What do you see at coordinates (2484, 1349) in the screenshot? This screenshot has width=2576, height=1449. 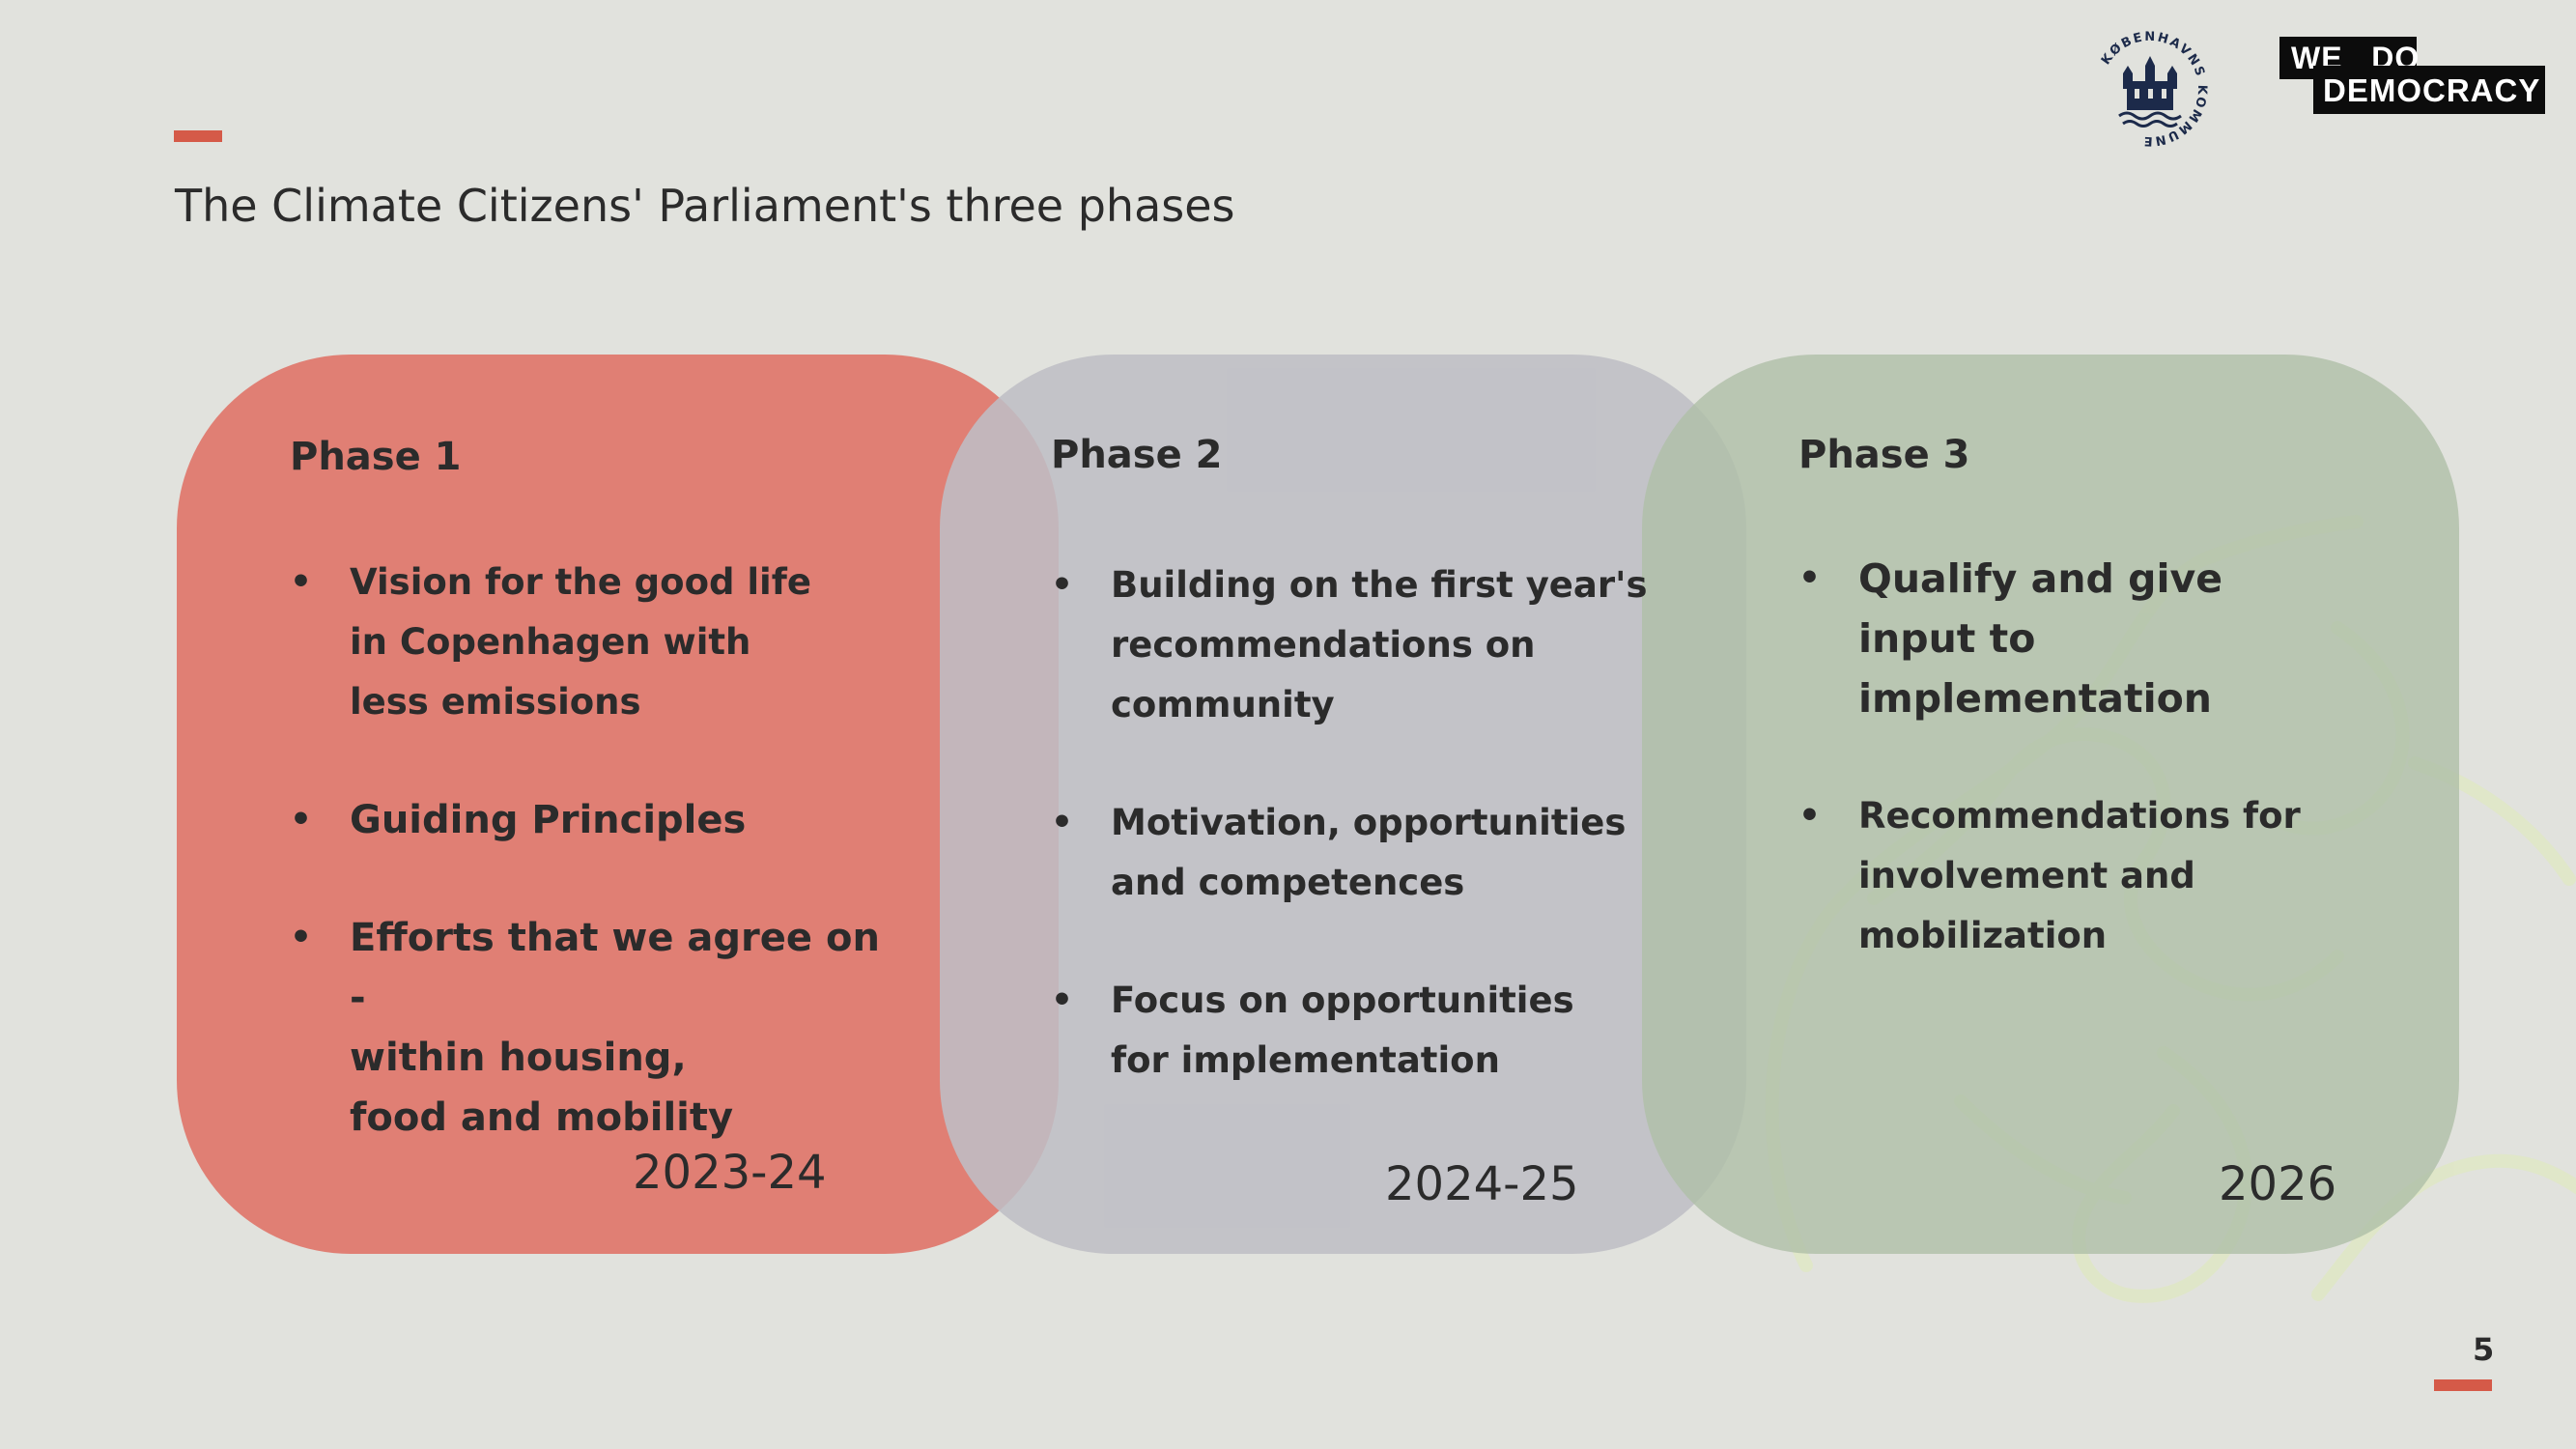 I see `page-number: 5` at bounding box center [2484, 1349].